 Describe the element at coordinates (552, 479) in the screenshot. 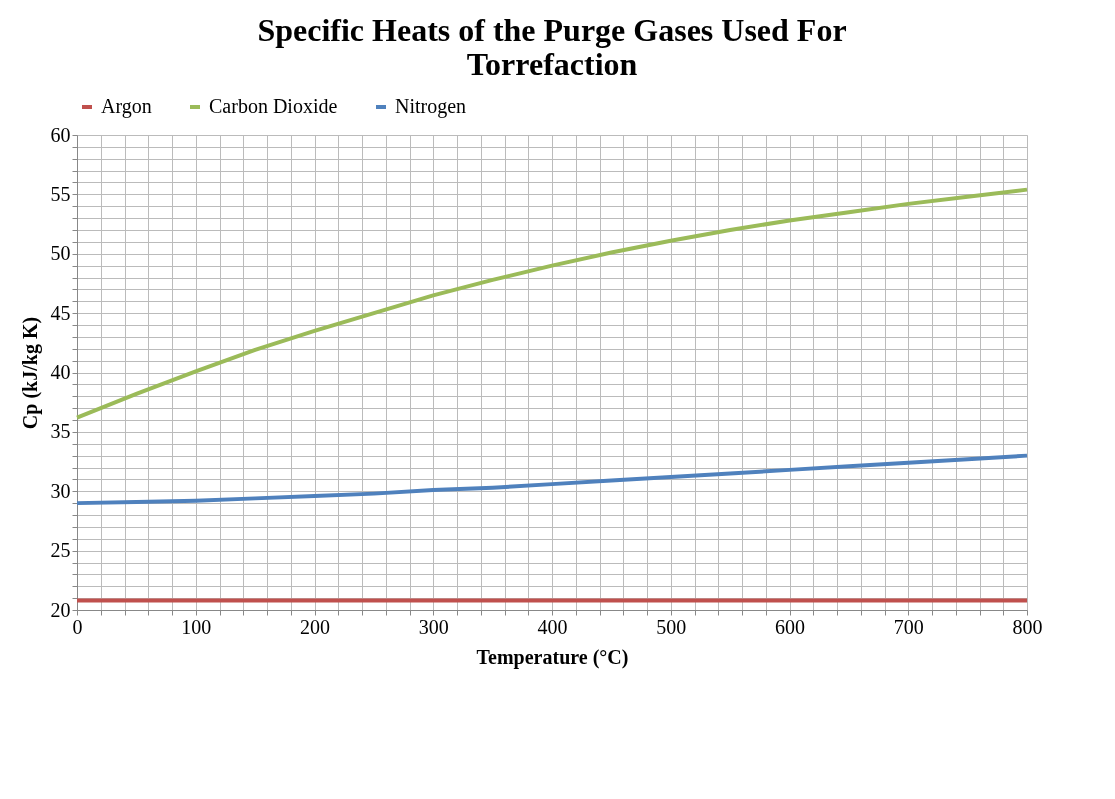

I see `line-series` at that location.